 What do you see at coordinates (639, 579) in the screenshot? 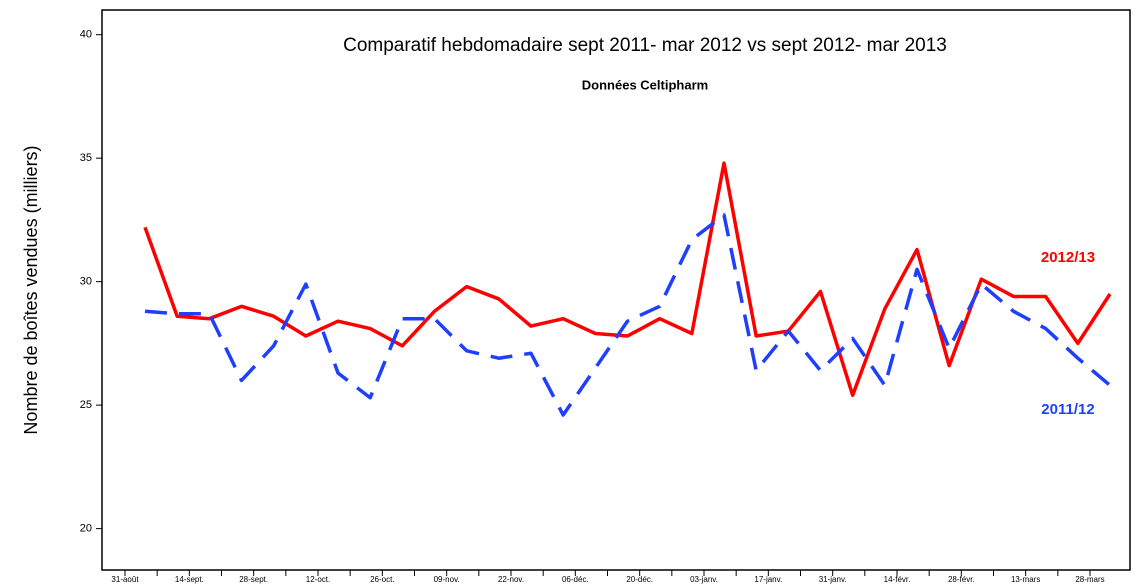
I see `x-tick-label: 20-déc.` at bounding box center [639, 579].